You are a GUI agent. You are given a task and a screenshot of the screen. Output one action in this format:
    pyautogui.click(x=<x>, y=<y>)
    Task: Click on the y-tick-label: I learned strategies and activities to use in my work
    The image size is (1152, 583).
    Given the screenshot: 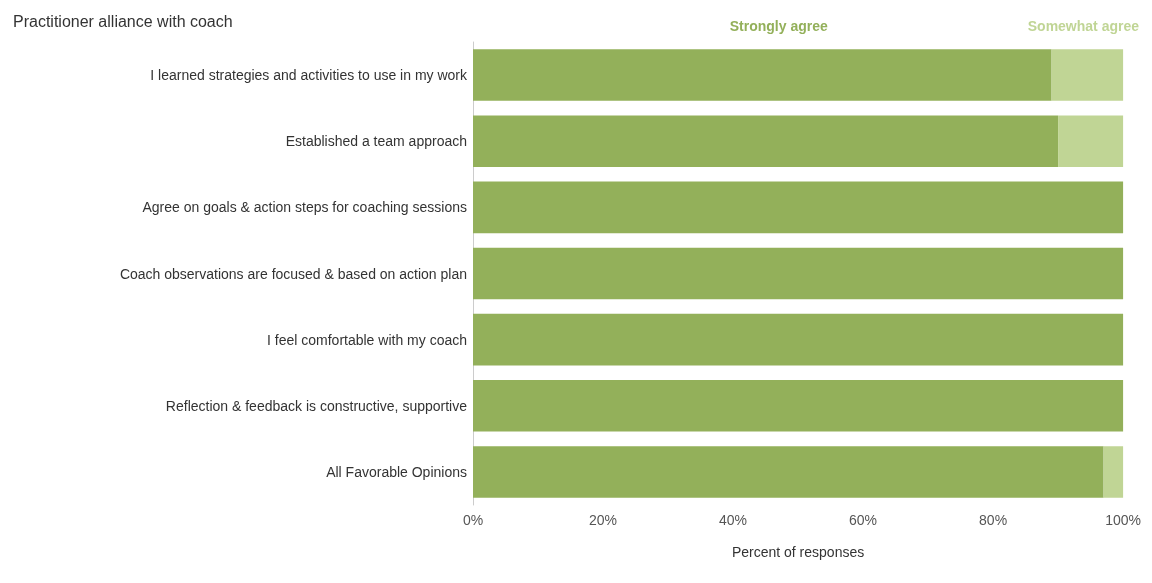 What is the action you would take?
    pyautogui.click(x=309, y=75)
    